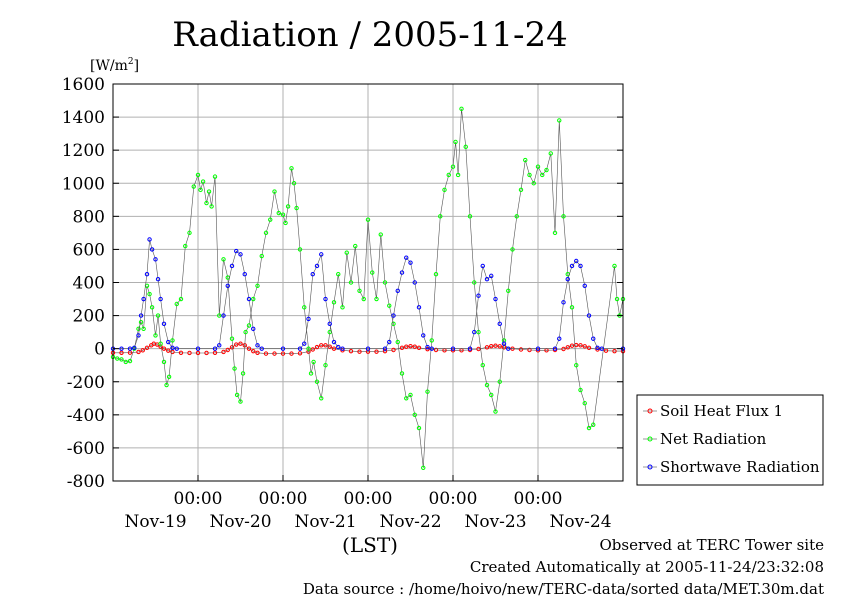 This screenshot has width=842, height=598. What do you see at coordinates (650, 439) in the screenshot?
I see `legend-marker` at bounding box center [650, 439].